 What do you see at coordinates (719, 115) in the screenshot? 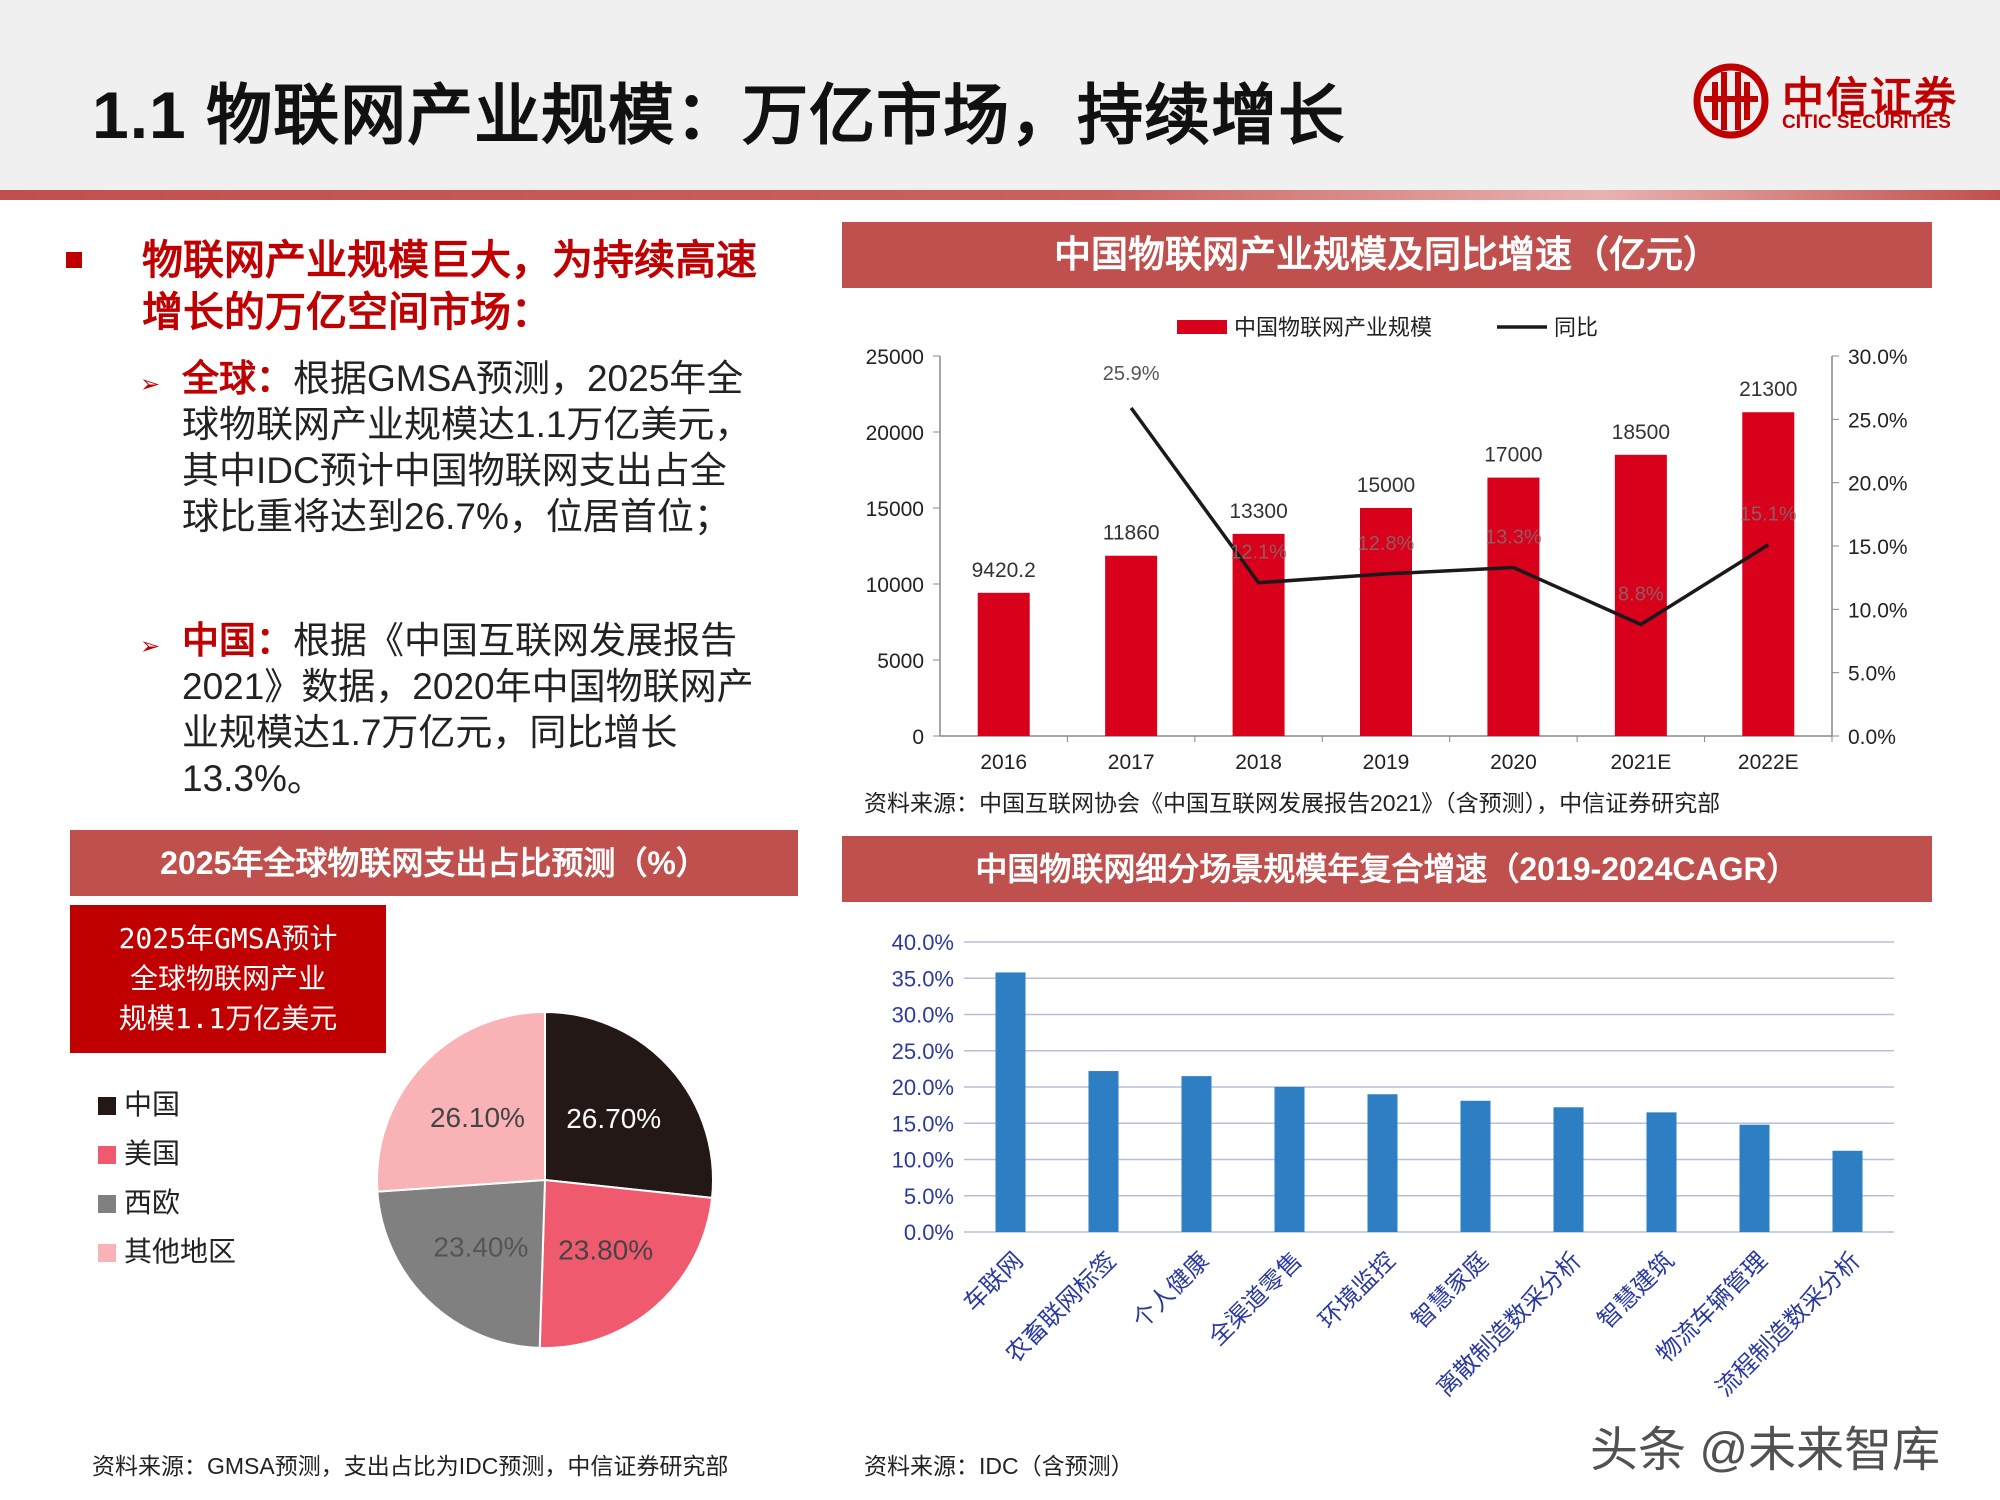
I see `page-title: 1.1 物联网产业规模：万亿市场，持续增长` at bounding box center [719, 115].